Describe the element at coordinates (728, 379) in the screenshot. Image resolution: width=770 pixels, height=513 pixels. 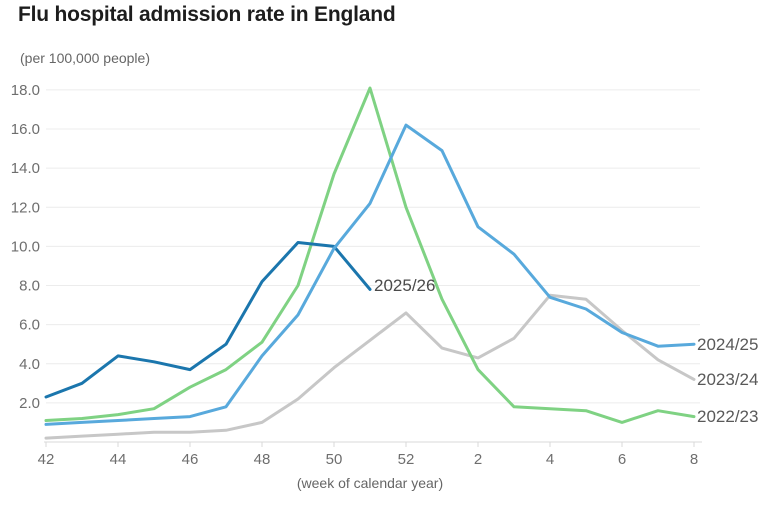
I see `series-label-2023-24: 2023/24` at that location.